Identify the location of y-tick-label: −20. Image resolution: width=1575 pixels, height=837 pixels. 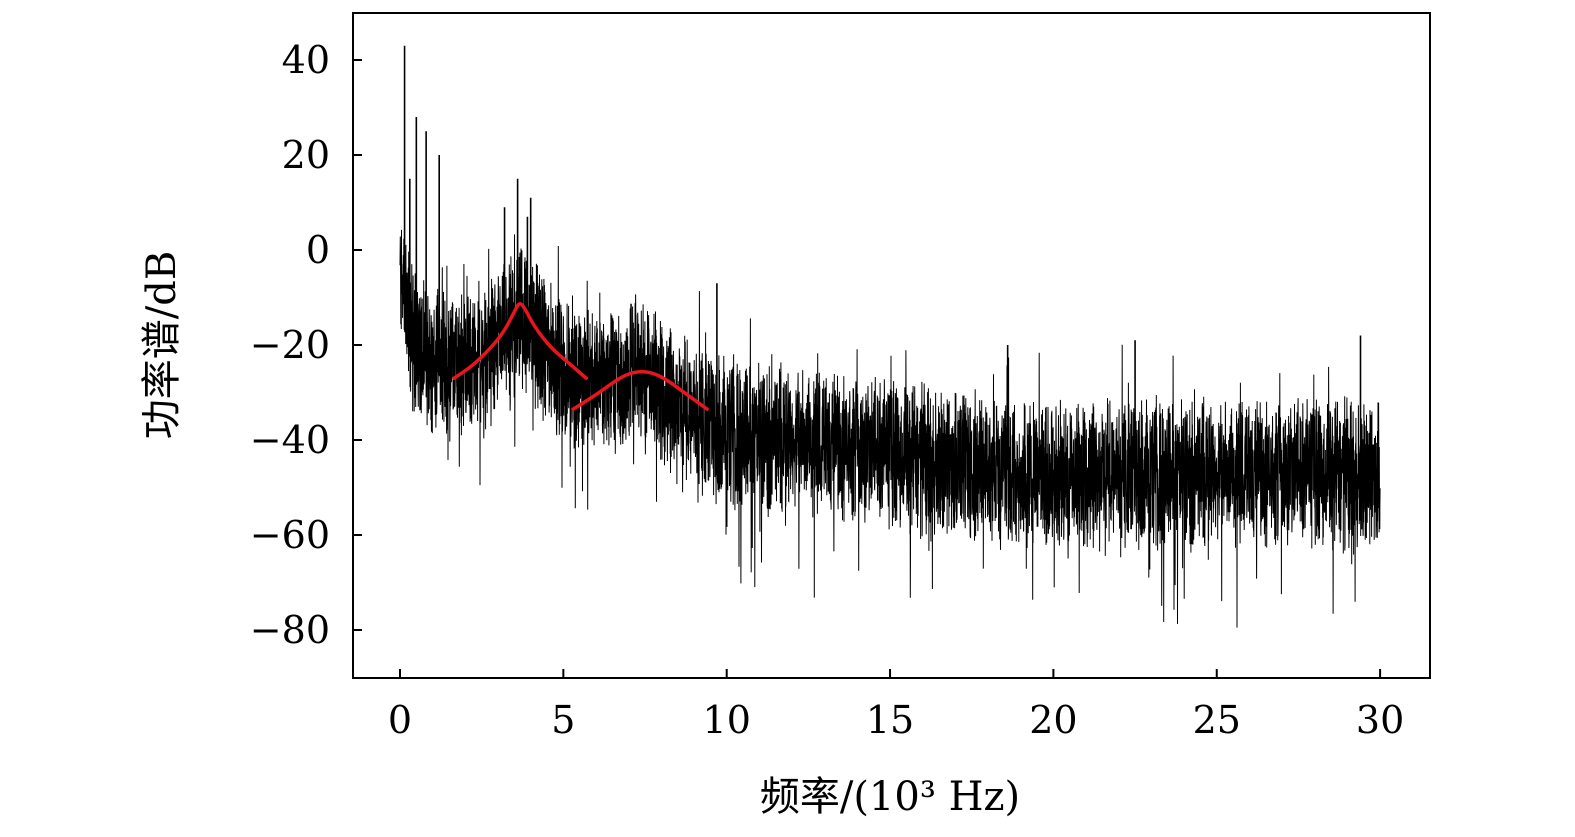
(290, 345).